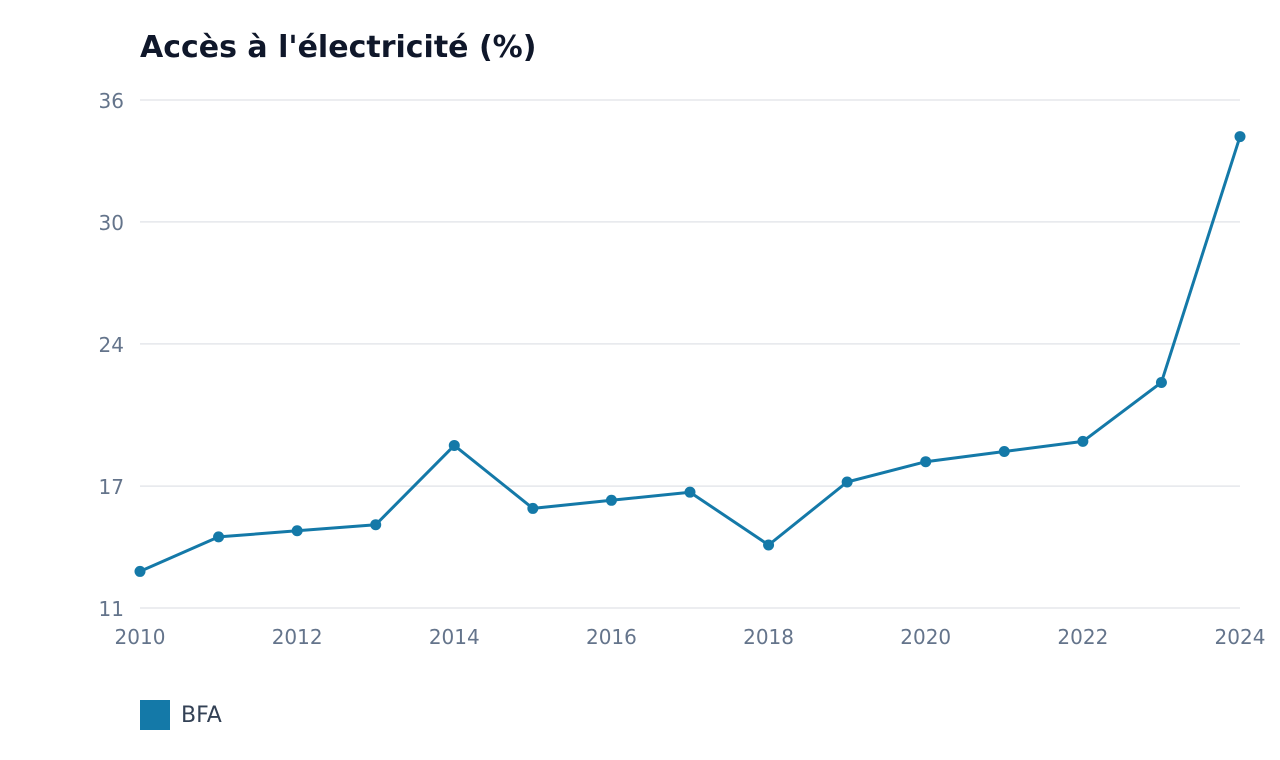 This screenshot has height=760, width=1280. Describe the element at coordinates (338, 47) in the screenshot. I see `chart-title: Accès à l'électricité (%)` at that location.